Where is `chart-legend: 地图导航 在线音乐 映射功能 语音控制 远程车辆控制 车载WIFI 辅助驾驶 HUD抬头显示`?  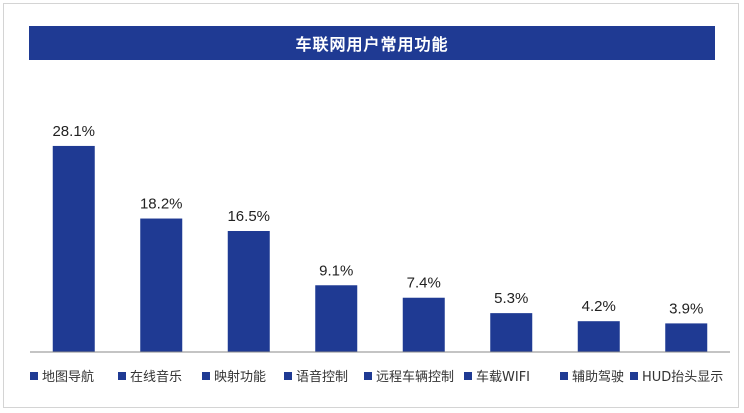
chart-legend: 地图导航 在线音乐 映射功能 语音控制 远程车辆控制 车载WIFI 辅助驾驶 HUD抬头显示 is located at coordinates (380, 376).